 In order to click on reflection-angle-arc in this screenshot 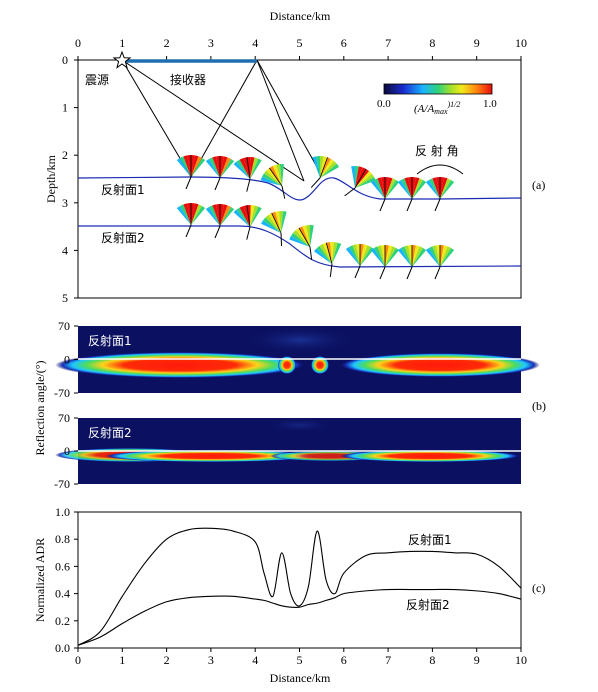, I will do `click(440, 169)`.